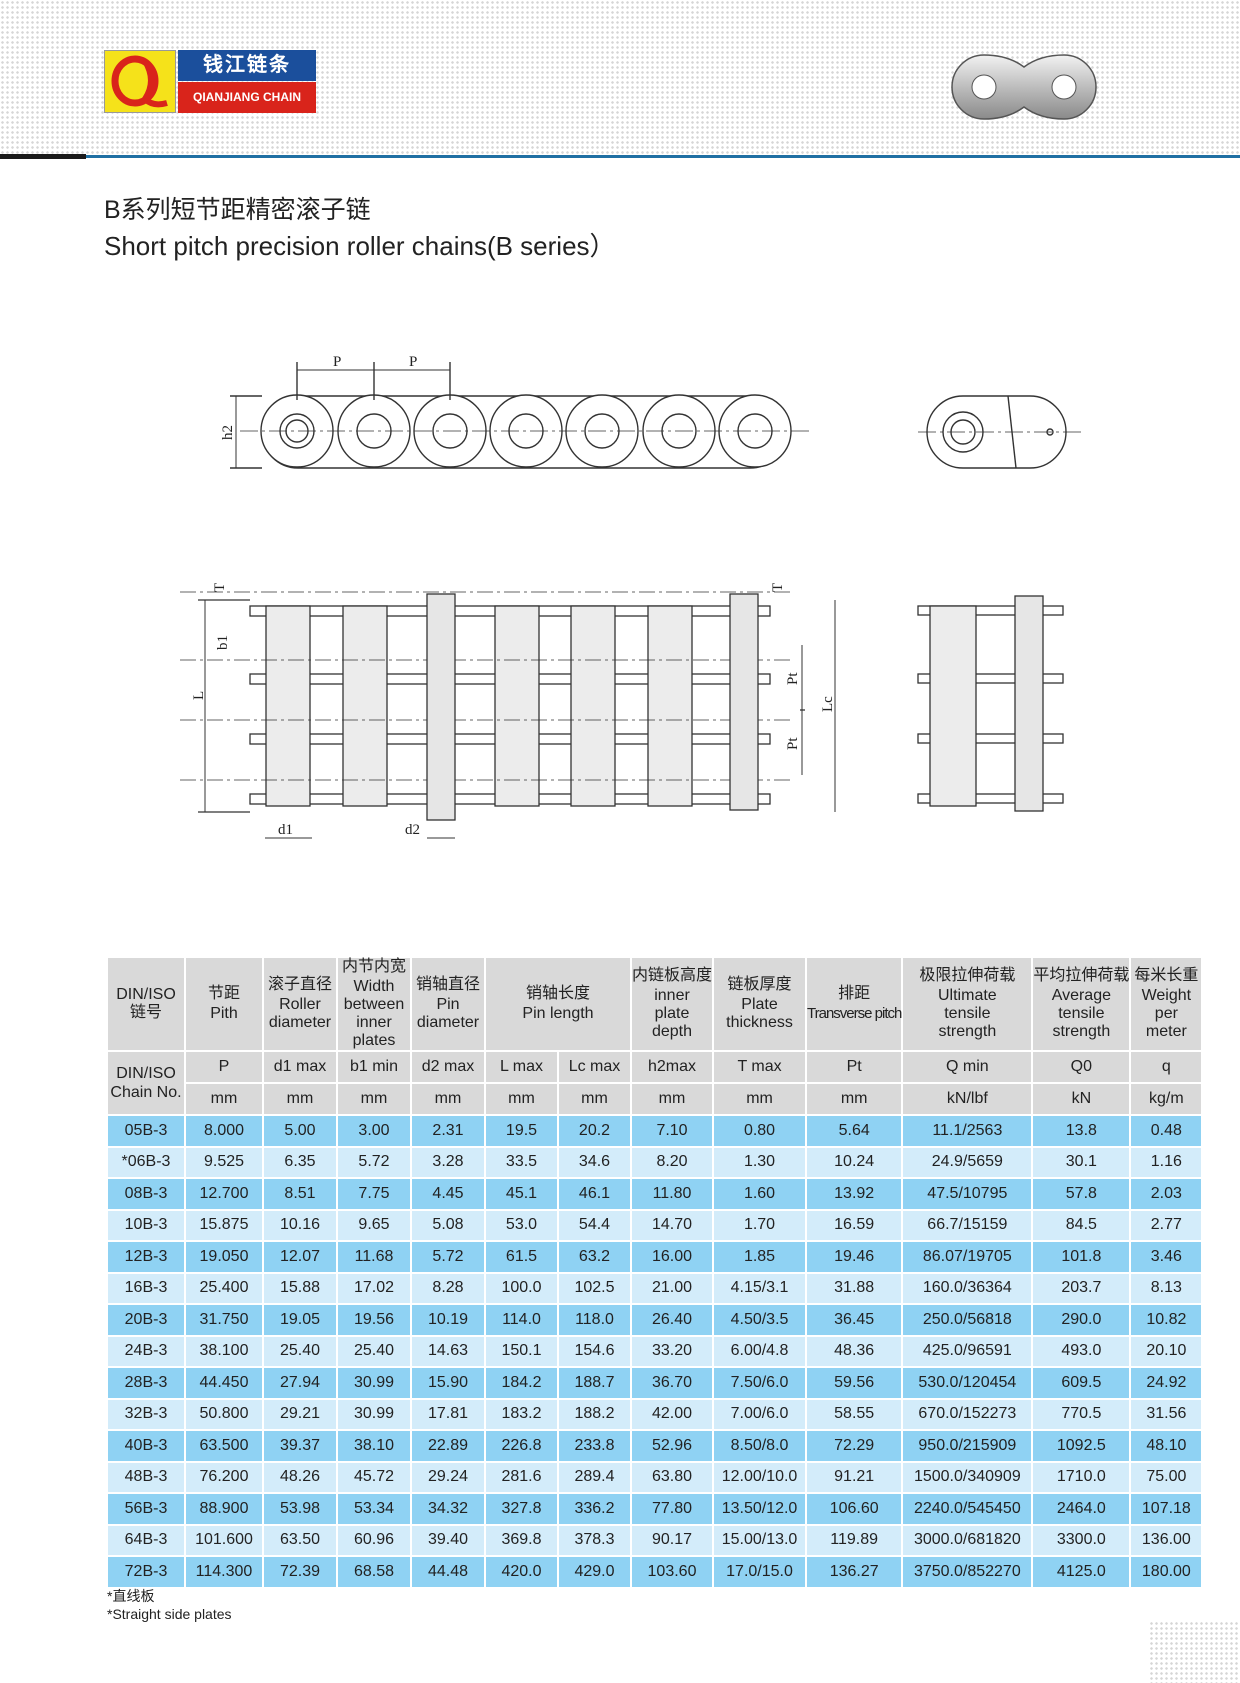 The width and height of the screenshot is (1240, 1683). Describe the element at coordinates (285, 830) in the screenshot. I see `d1-label: d1` at that location.